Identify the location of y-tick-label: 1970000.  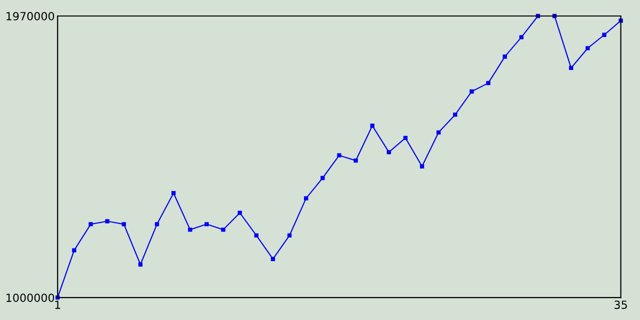
(30, 16).